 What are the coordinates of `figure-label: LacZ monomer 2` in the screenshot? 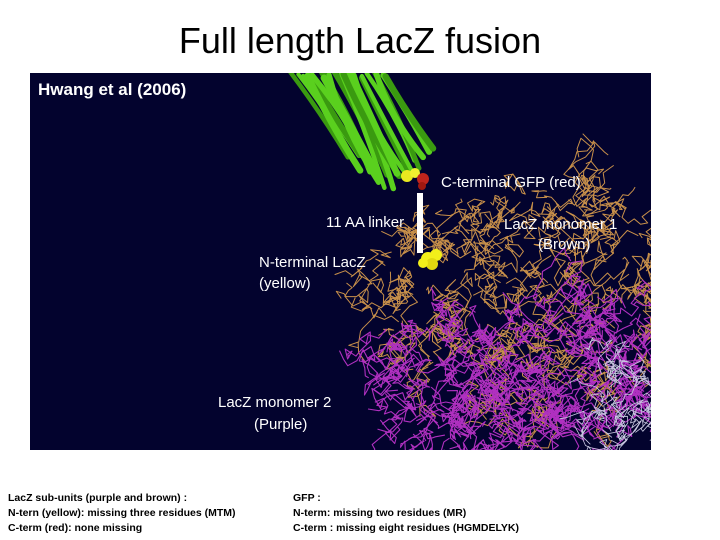 It's located at (274, 402).